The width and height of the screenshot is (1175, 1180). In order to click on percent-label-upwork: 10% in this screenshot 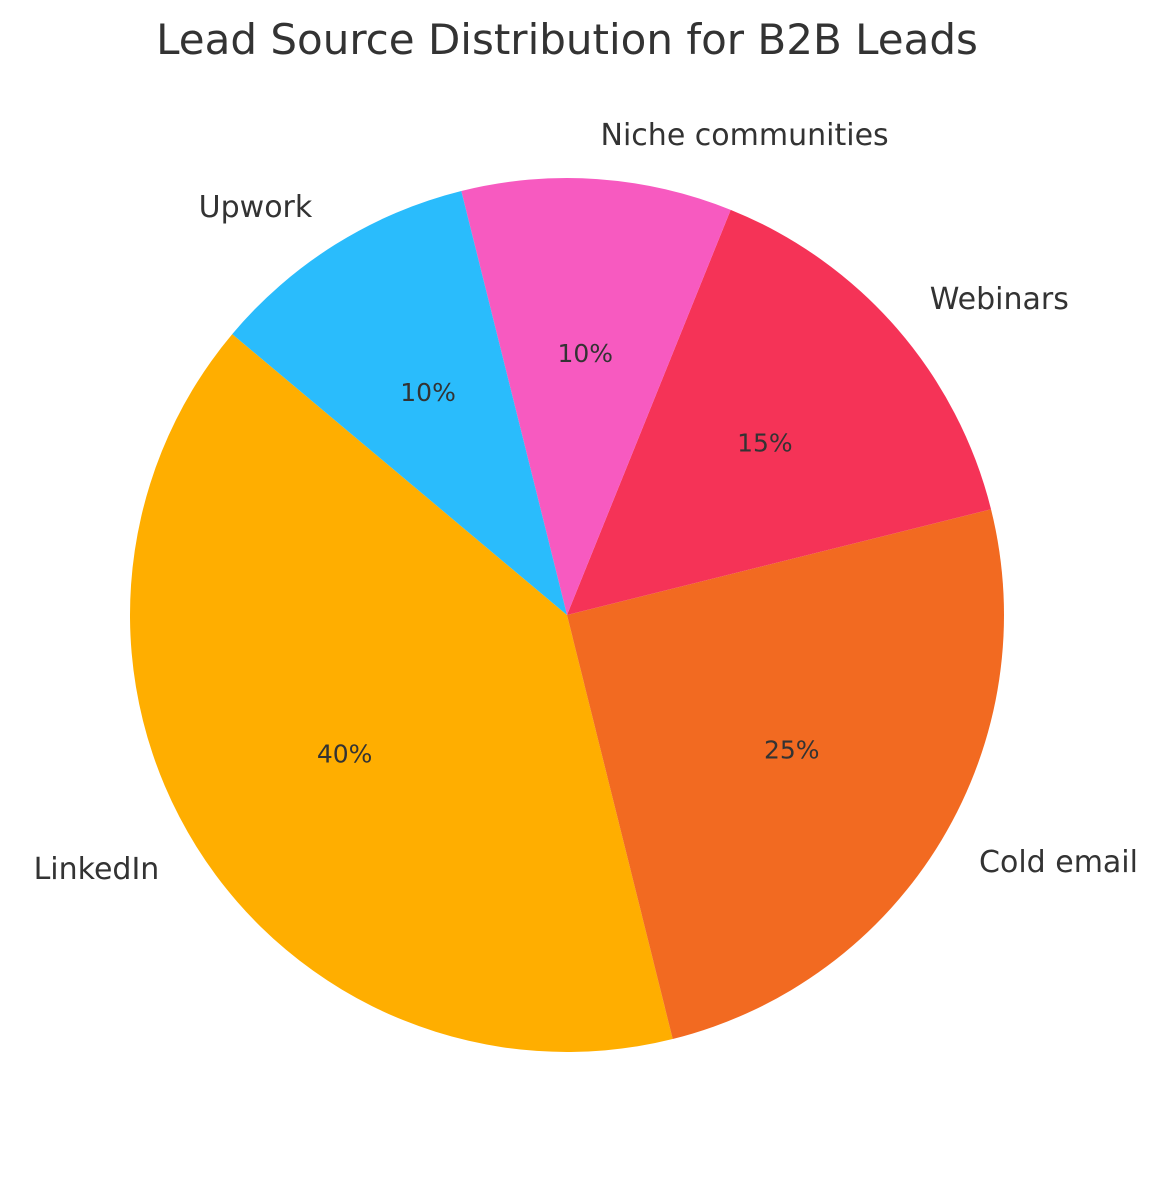, I will do `click(428, 392)`.